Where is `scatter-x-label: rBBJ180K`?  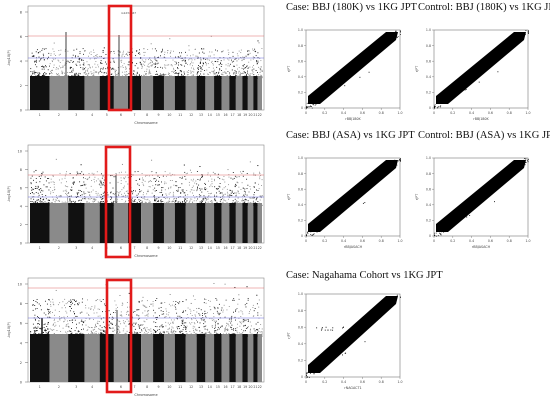 scatter-x-label: rBBJ180K is located at coordinates (353, 119).